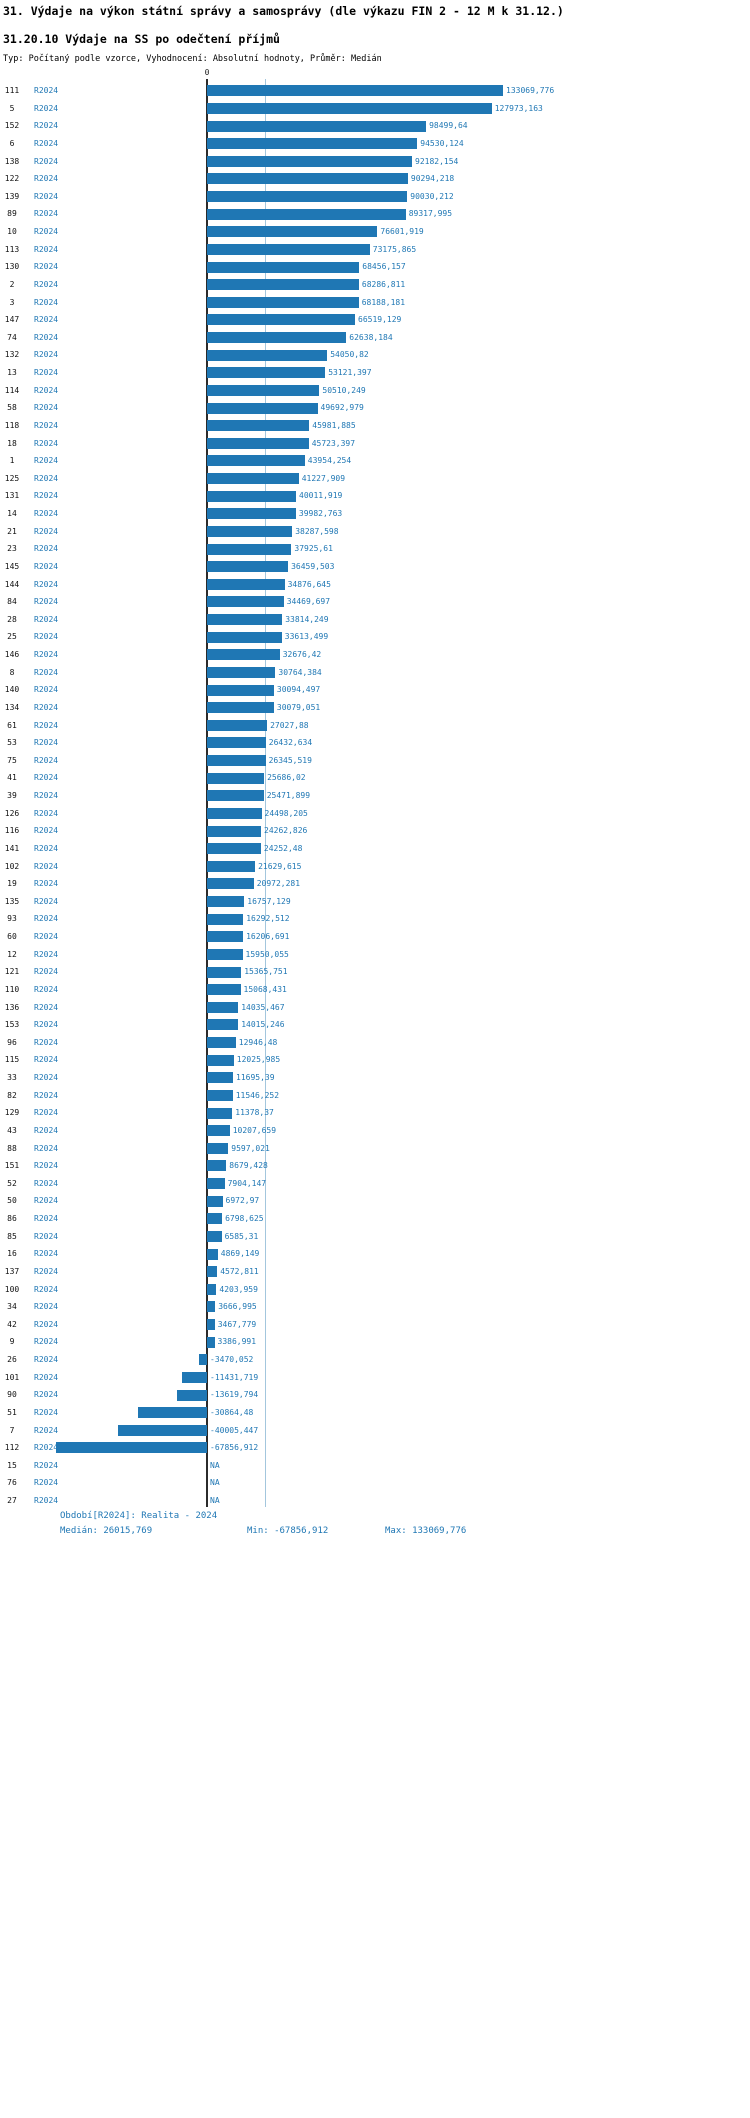 This screenshot has width=750, height=2118. What do you see at coordinates (141, 39) in the screenshot?
I see `indicator-subtitle: 31.20.10 Výdaje na SS po odečtení příjmů` at bounding box center [141, 39].